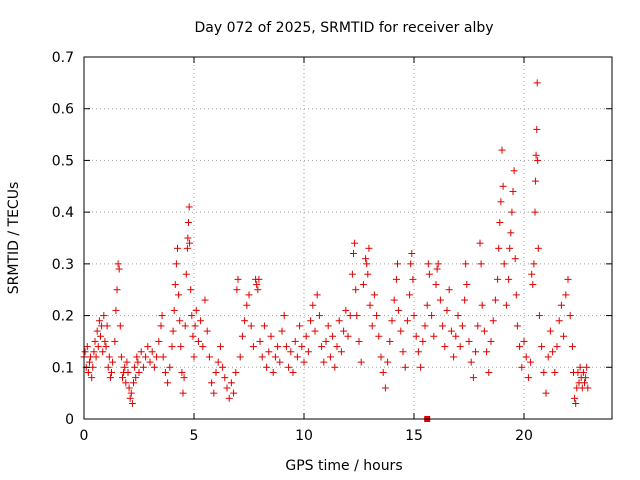 Image resolution: width=640 pixels, height=480 pixels. I want to click on x-tick-label: 15, so click(414, 436).